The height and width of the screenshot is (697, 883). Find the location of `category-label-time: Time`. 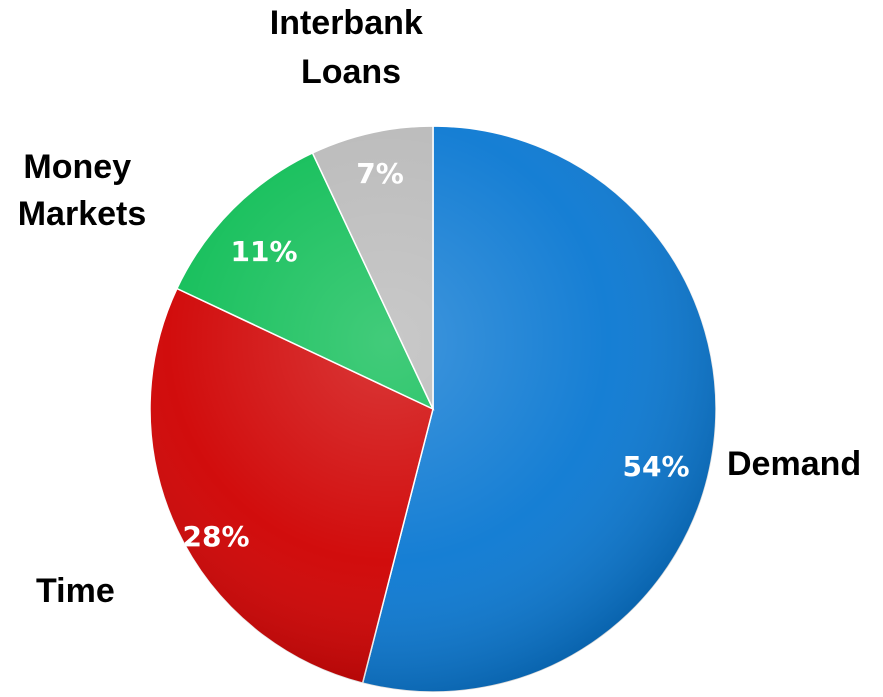

category-label-time: Time is located at coordinates (75, 591).